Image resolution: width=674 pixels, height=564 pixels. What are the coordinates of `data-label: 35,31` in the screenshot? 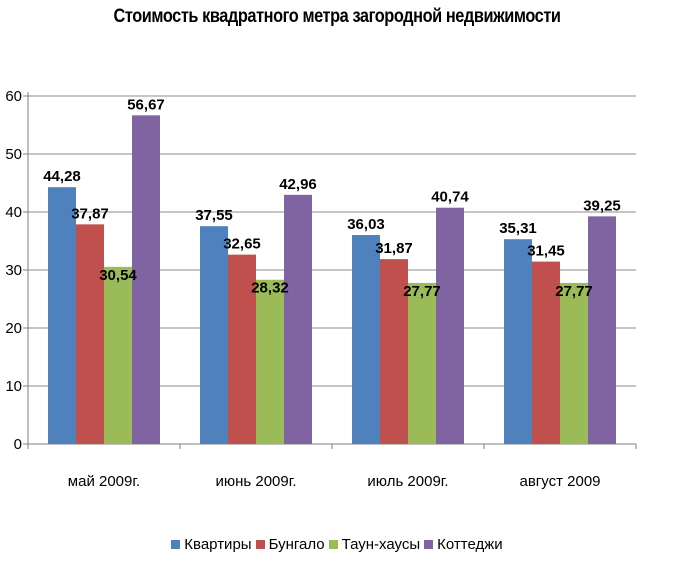 It's located at (518, 228).